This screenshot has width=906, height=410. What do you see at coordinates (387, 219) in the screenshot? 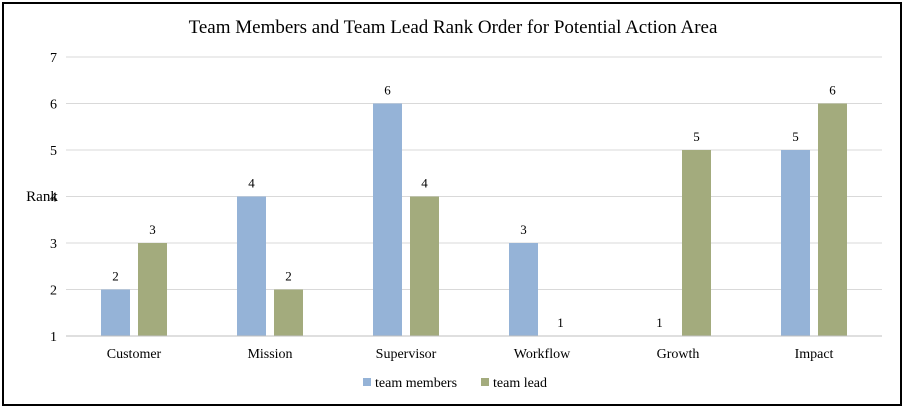
I see `bar-team-members-supervisor` at bounding box center [387, 219].